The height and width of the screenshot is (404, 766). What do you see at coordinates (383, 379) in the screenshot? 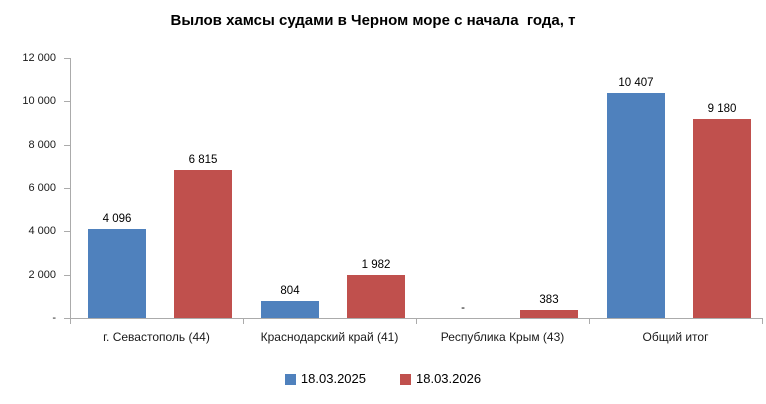
I see `legend: 18.03.2025 18.03.2026` at bounding box center [383, 379].